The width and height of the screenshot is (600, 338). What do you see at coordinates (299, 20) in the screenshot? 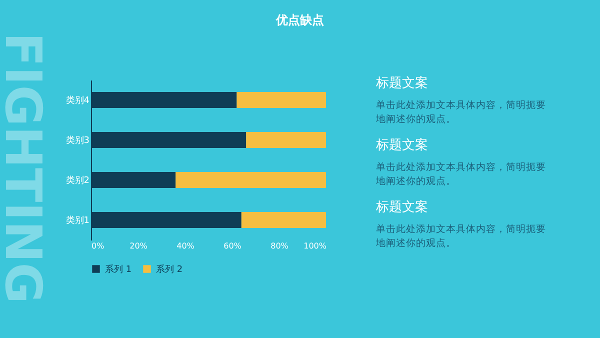
I see `chart-title: 优点缺点` at bounding box center [299, 20].